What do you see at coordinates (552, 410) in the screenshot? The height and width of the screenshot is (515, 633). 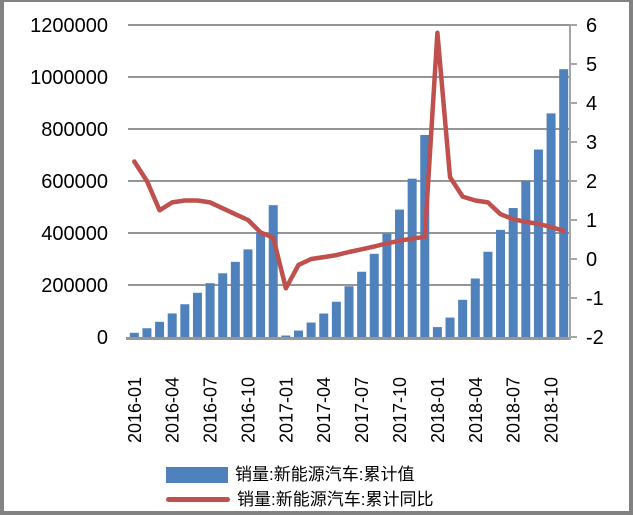 I see `x-axis-tick-label: 2018-10` at bounding box center [552, 410].